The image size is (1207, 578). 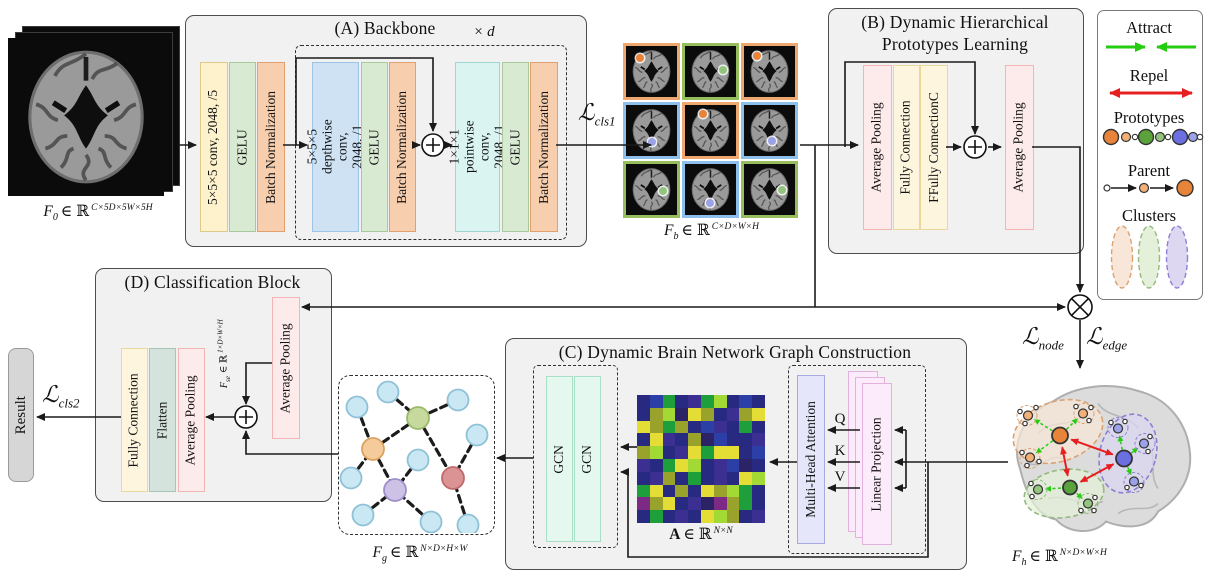 I want to click on loss-cls1: ℒcls1, so click(x=597, y=114).